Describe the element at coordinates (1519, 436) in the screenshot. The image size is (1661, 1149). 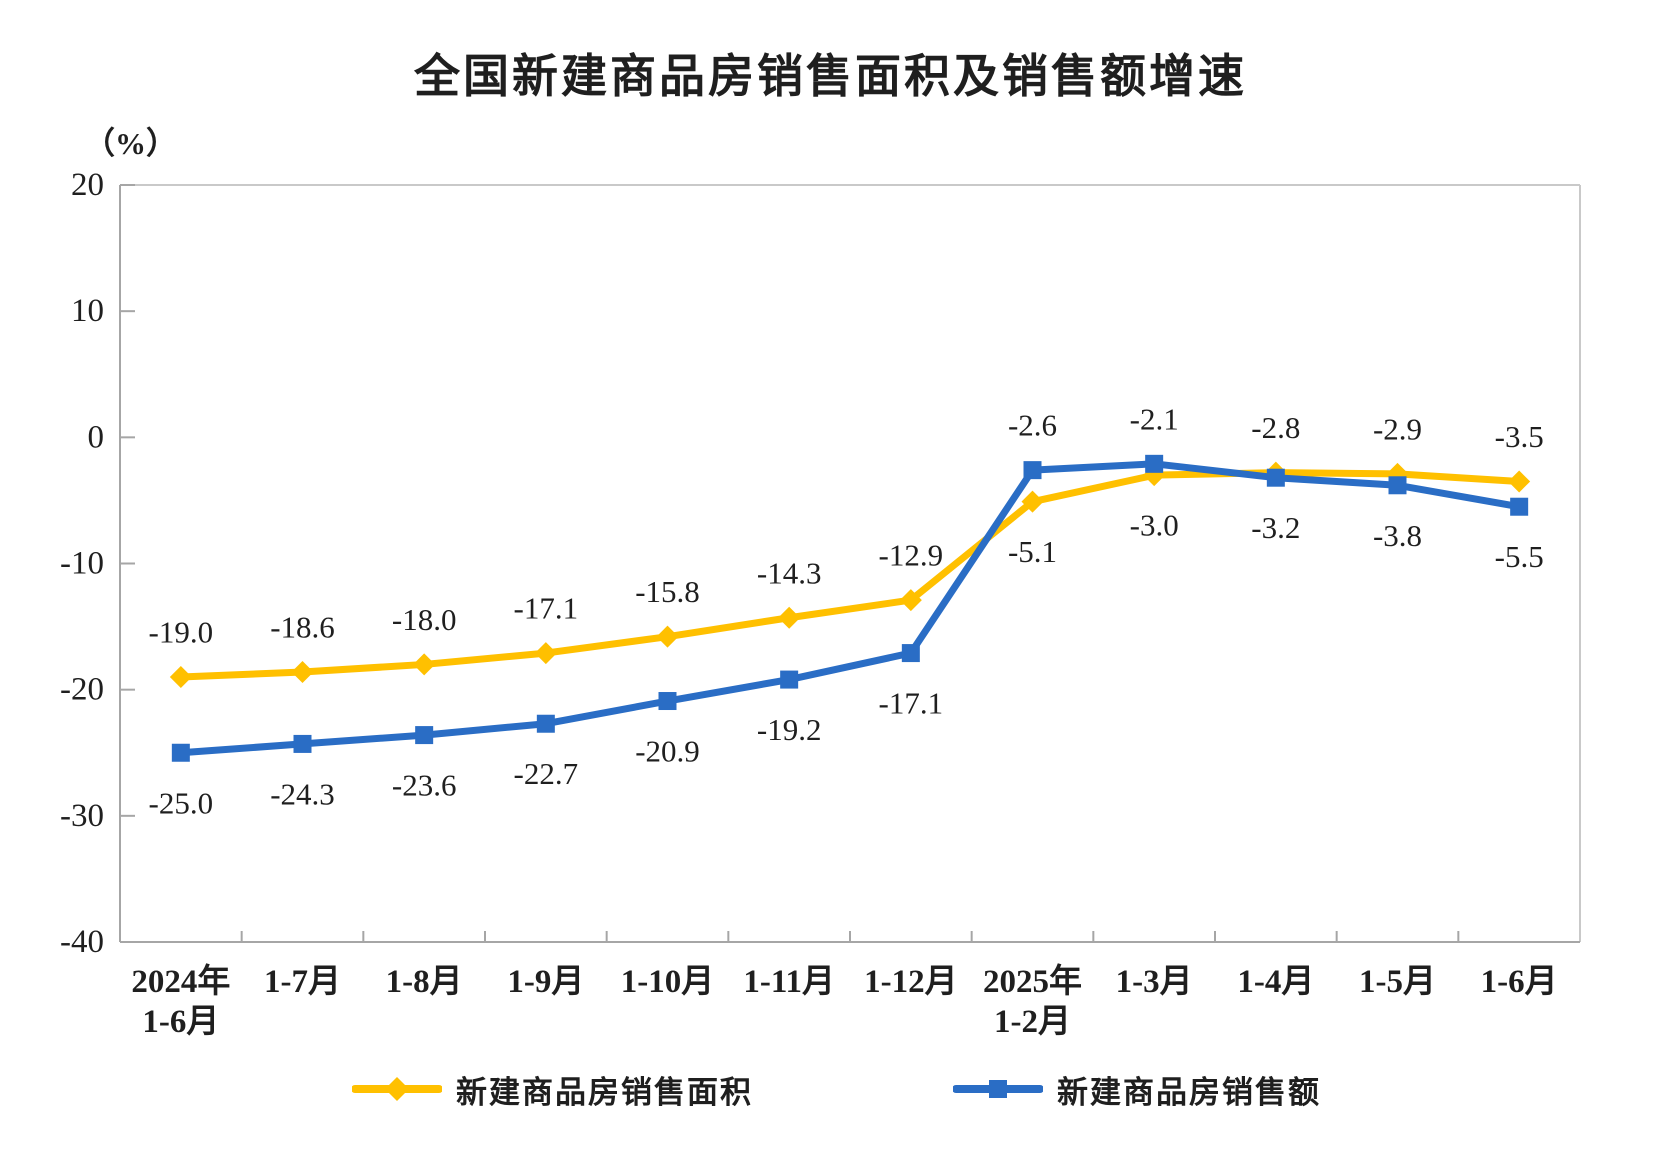
I see `data-label: -3.5` at that location.